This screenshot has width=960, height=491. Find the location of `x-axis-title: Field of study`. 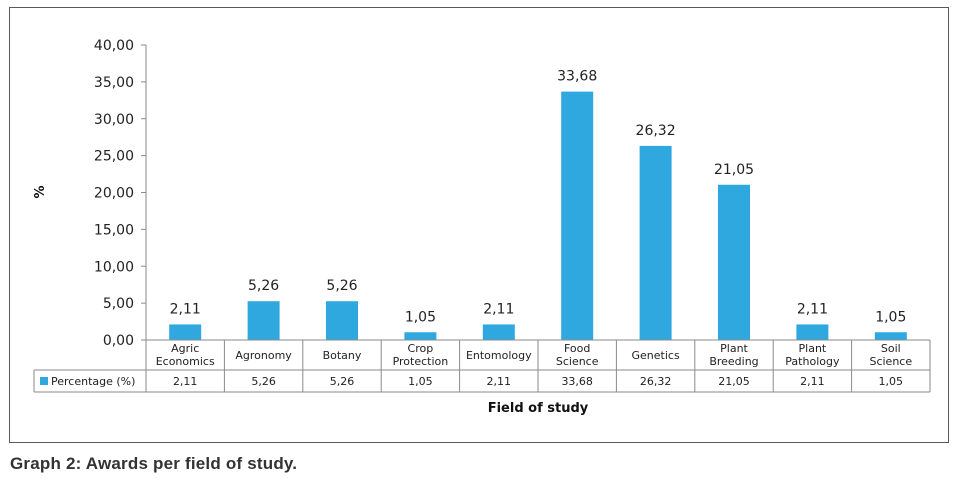

x-axis-title: Field of study is located at coordinates (538, 408).